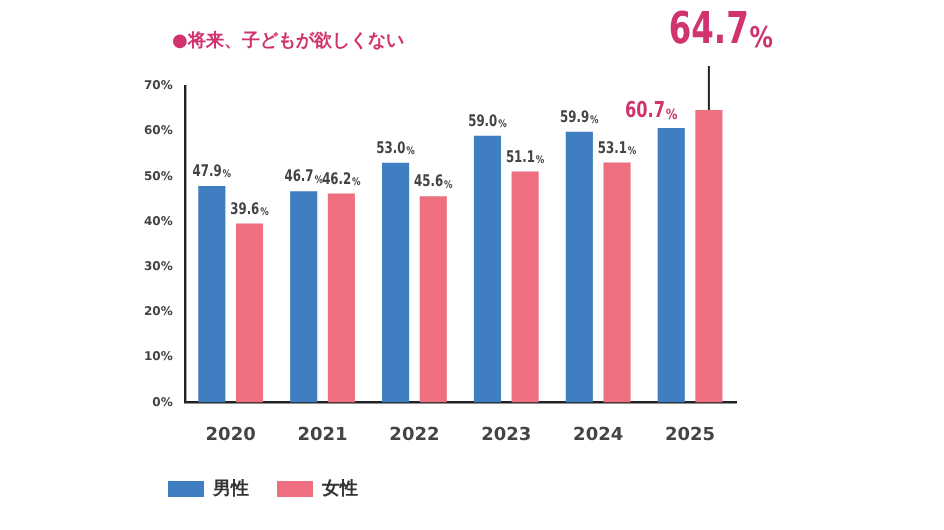  What do you see at coordinates (721, 28) in the screenshot?
I see `data-label: 64.7%` at bounding box center [721, 28].